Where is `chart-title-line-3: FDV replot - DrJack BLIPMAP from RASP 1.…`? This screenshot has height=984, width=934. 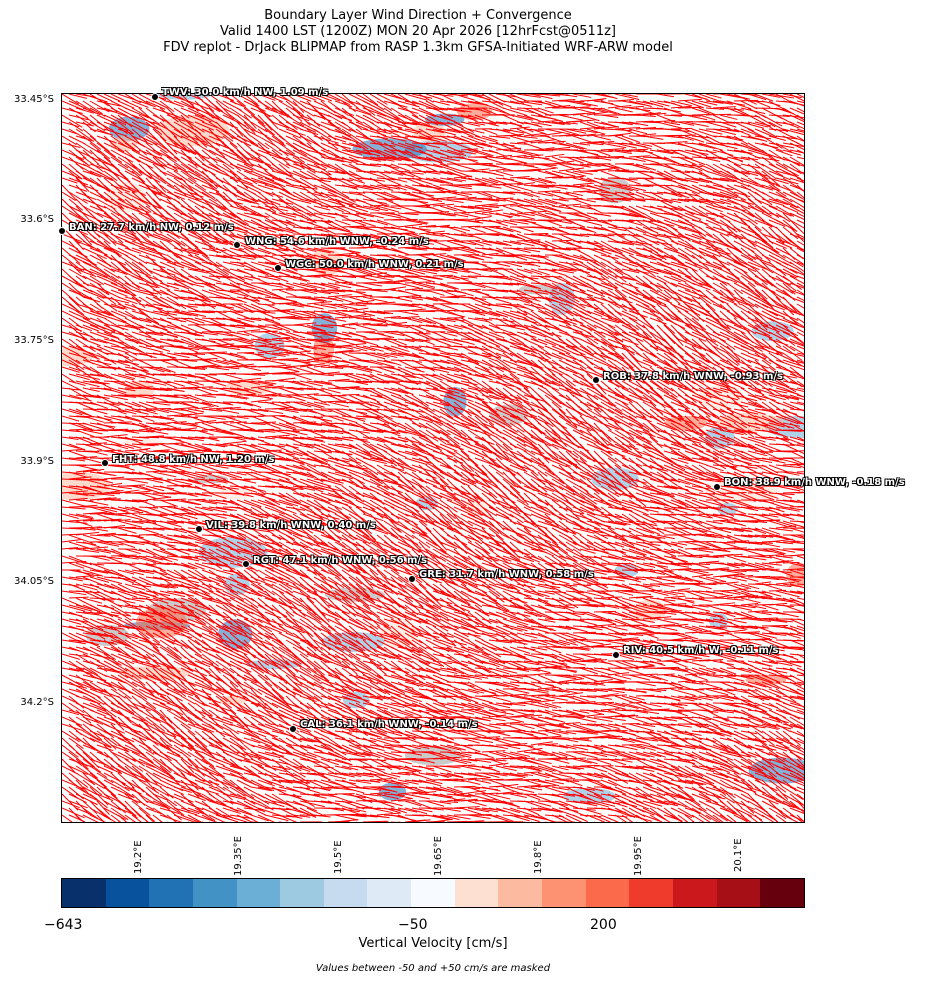
chart-title-line-3: FDV replot - DrJack BLIPMAP from RASP 1.… is located at coordinates (418, 47).